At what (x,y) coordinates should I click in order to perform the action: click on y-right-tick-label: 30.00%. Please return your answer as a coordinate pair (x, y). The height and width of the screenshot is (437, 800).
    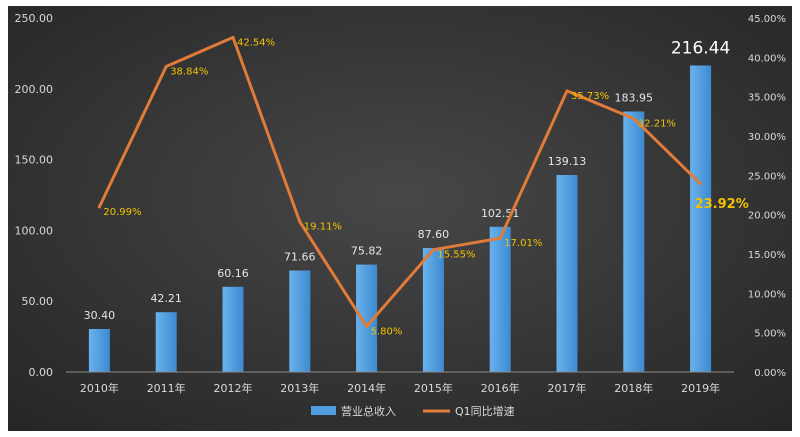
    Looking at the image, I should click on (767, 137).